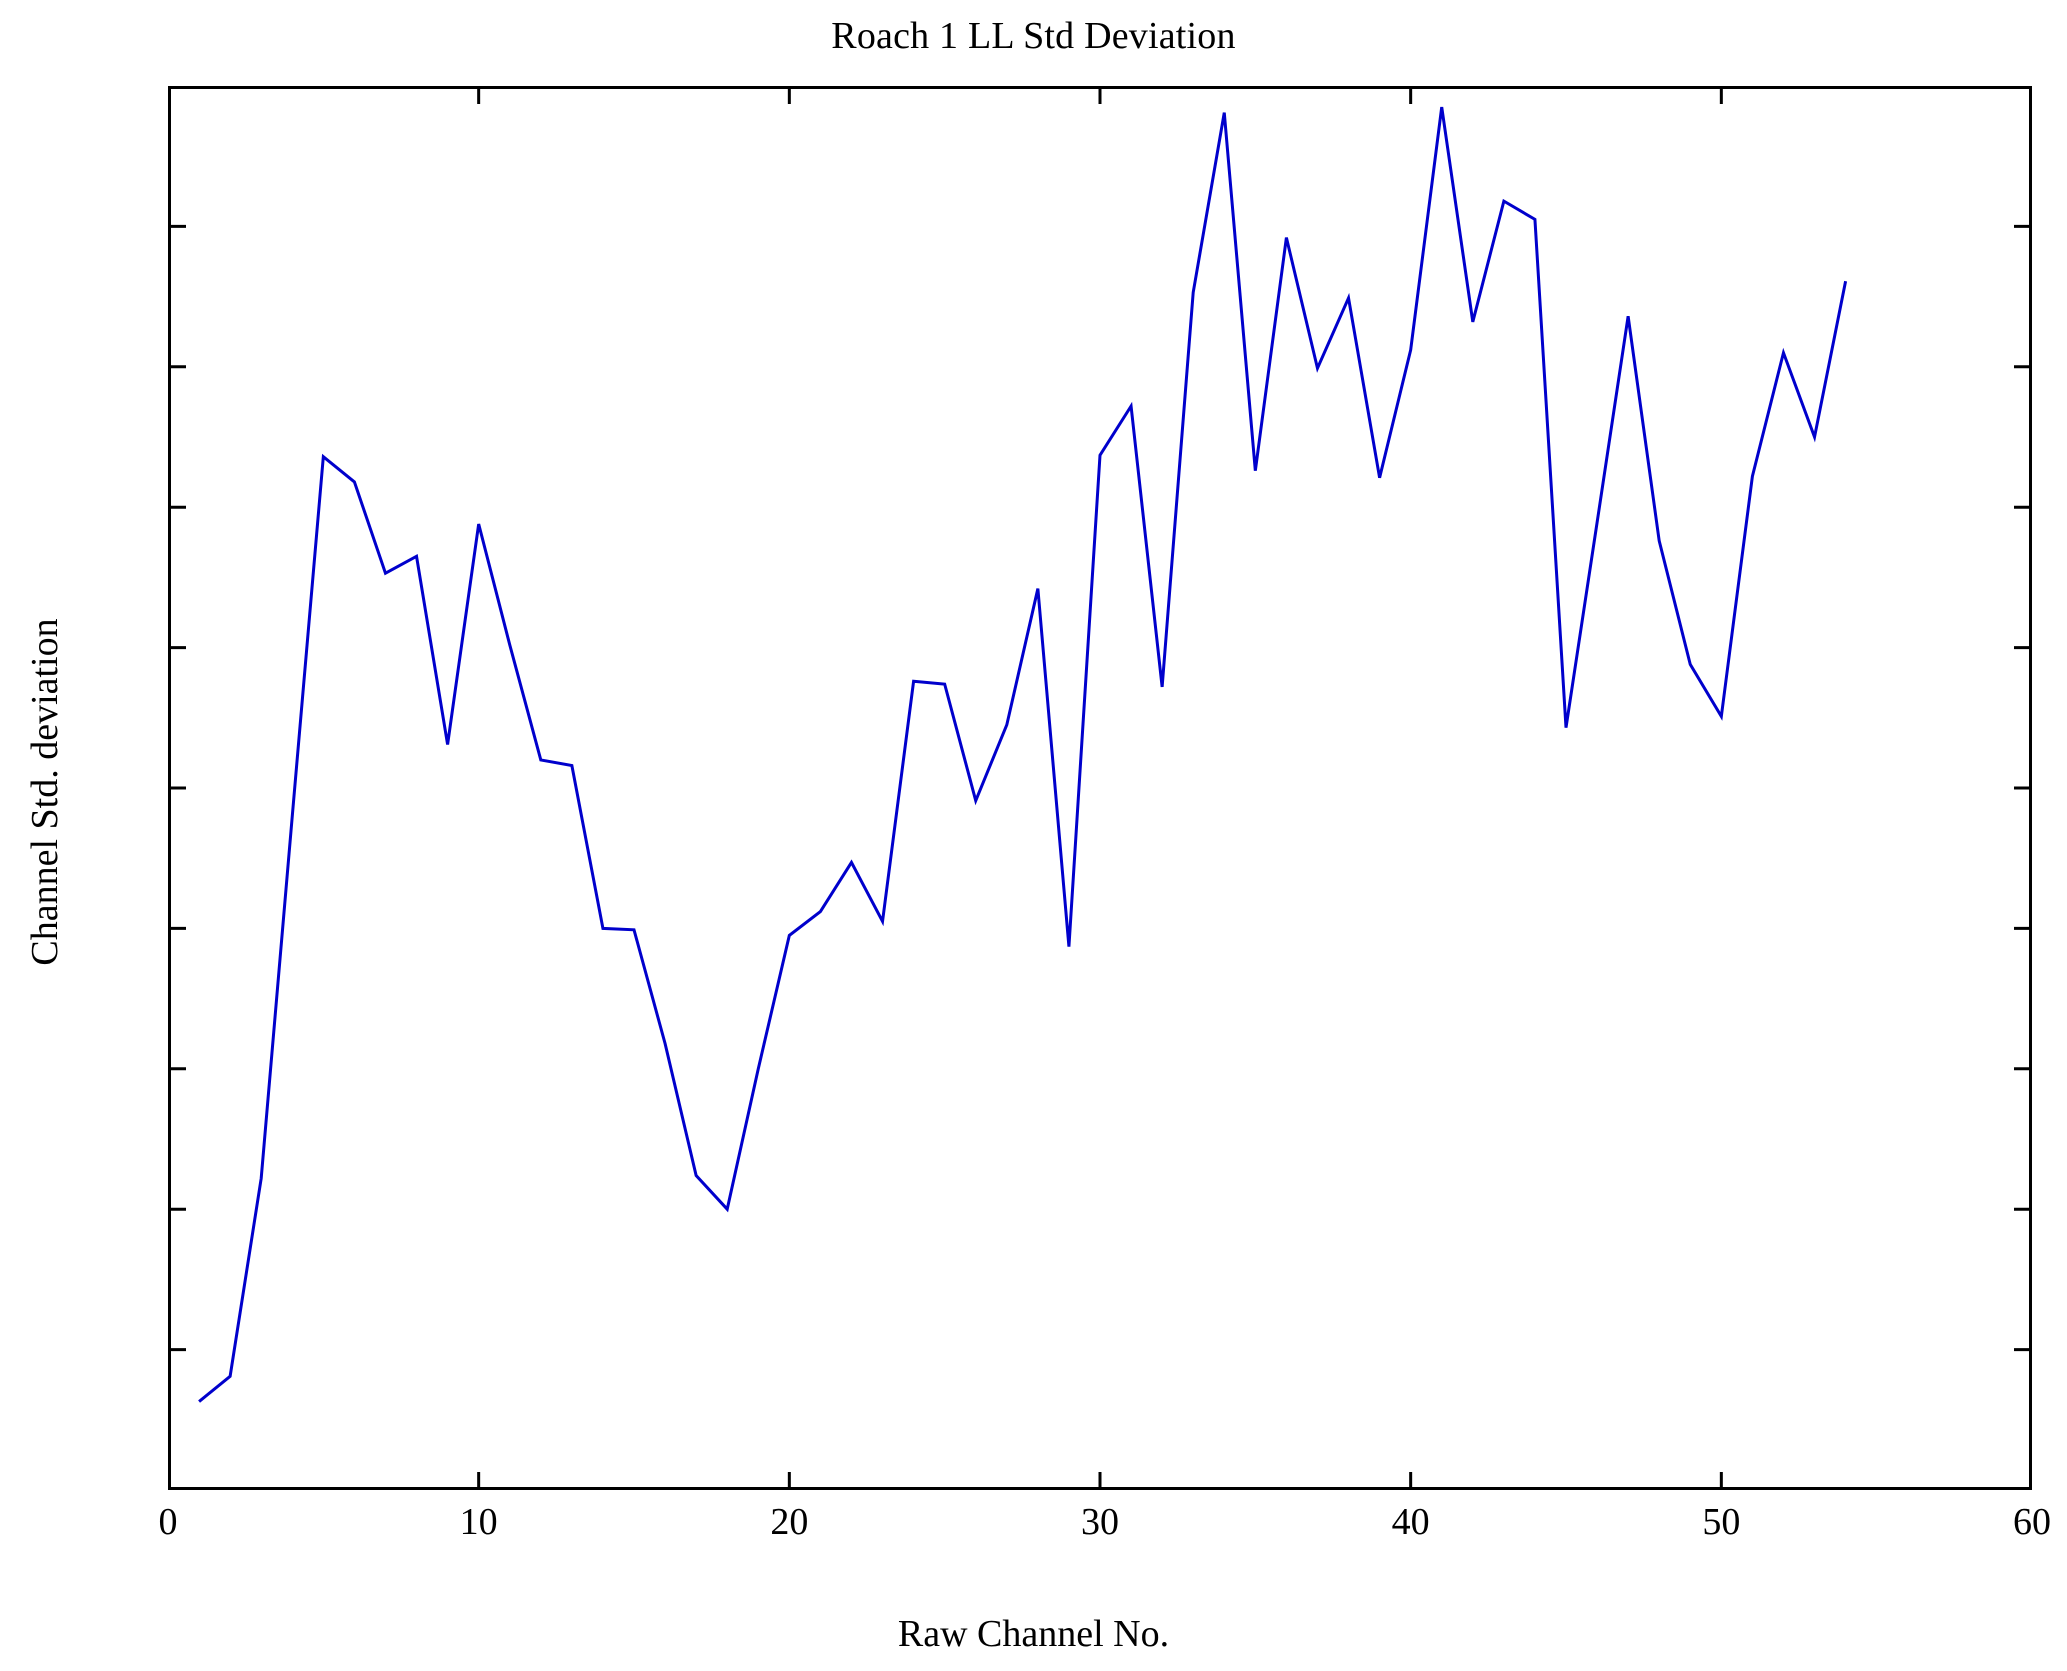 Image resolution: width=2067 pixels, height=1671 pixels. What do you see at coordinates (1033, 36) in the screenshot?
I see `chart-title: Roach 1 LL Std Deviation` at bounding box center [1033, 36].